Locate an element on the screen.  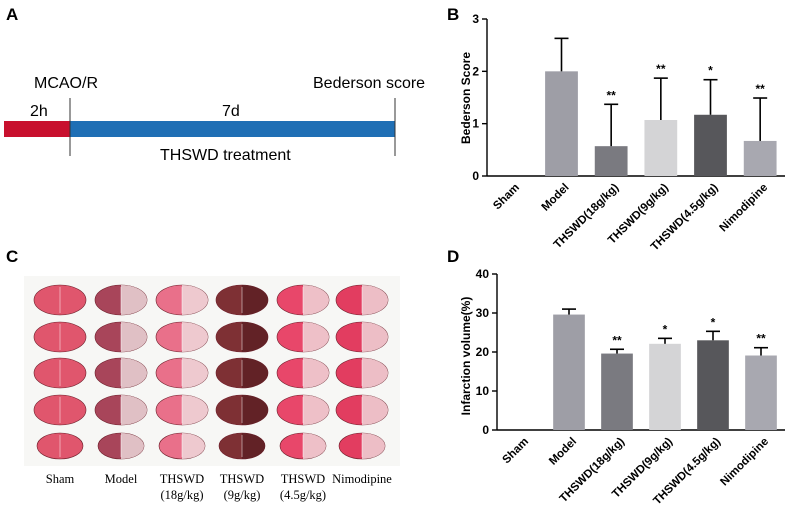
y-tick-label: 3 is located at coordinates (475, 19).